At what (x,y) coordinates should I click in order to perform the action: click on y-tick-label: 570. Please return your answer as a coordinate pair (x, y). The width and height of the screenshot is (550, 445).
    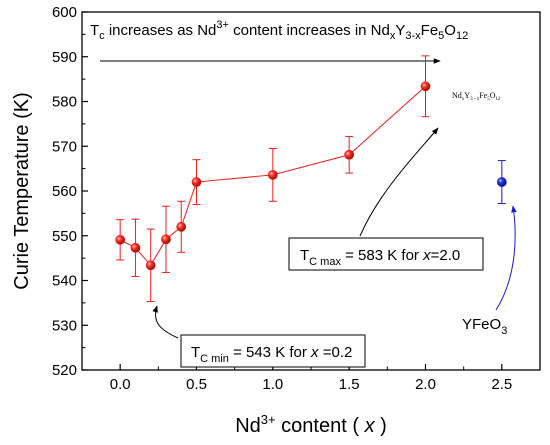
    Looking at the image, I should click on (64, 146).